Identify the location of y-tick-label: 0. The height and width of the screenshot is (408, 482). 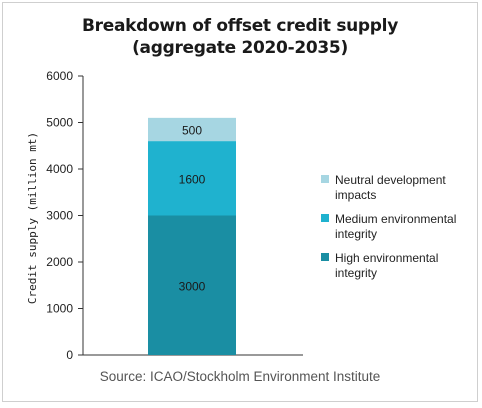
(69, 355).